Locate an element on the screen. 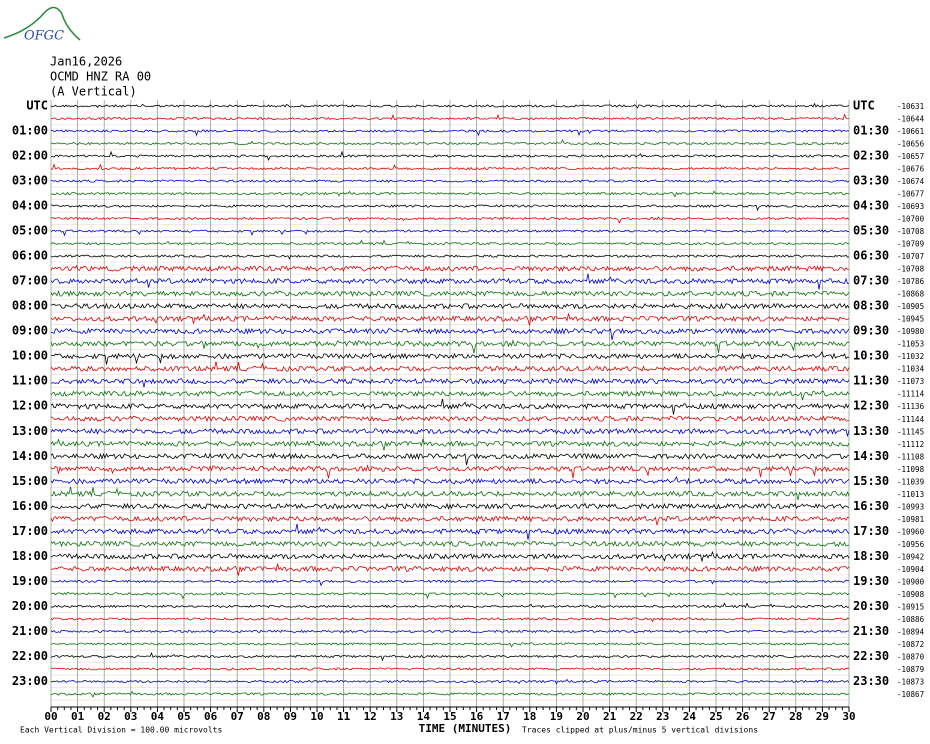 The height and width of the screenshot is (744, 930). x-tick-label: 07 is located at coordinates (237, 716).